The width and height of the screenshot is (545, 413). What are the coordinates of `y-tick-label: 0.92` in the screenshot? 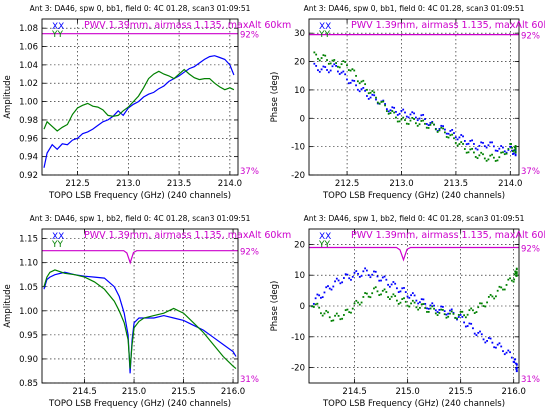 It's located at (28, 176).